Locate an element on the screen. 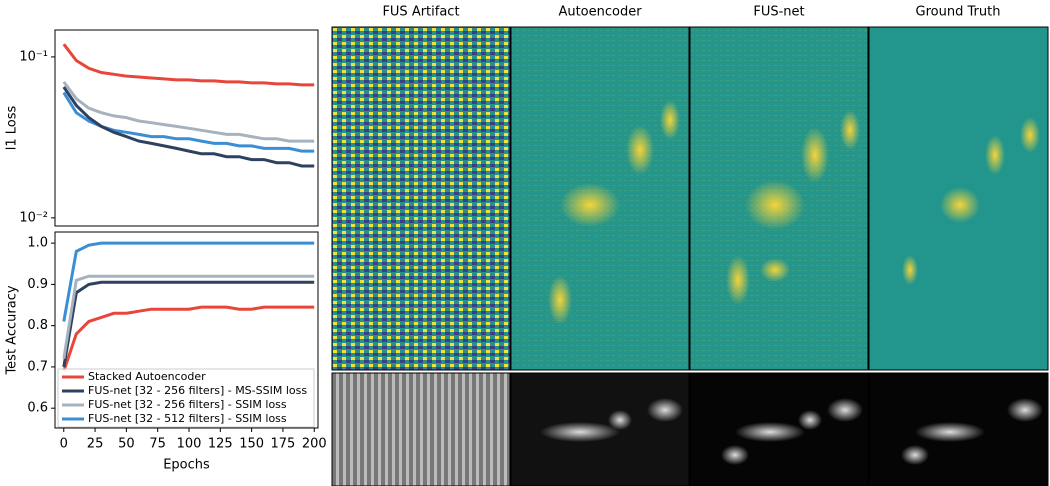 The width and height of the screenshot is (1050, 486). y-tick-label: 1.0 is located at coordinates (37, 243).